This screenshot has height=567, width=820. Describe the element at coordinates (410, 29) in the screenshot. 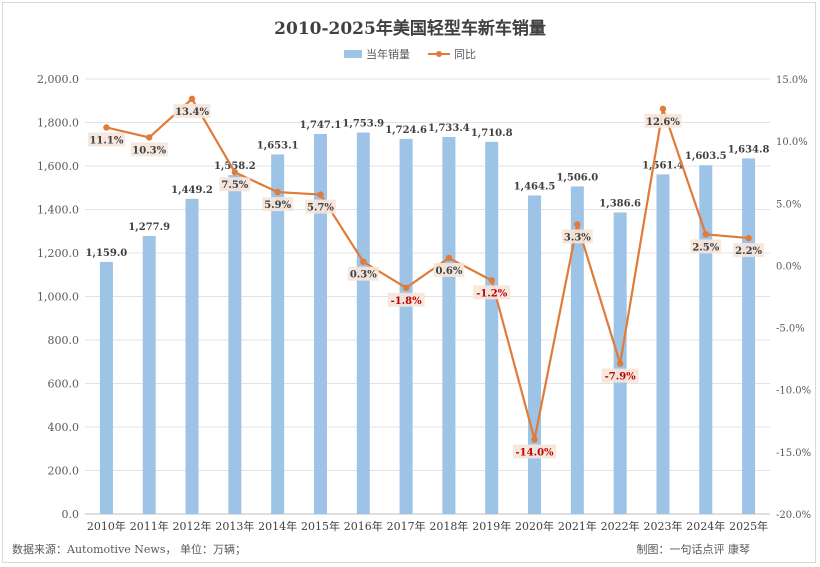

I see `chart-title: 2010-2025年美国轻型车新车销量` at that location.